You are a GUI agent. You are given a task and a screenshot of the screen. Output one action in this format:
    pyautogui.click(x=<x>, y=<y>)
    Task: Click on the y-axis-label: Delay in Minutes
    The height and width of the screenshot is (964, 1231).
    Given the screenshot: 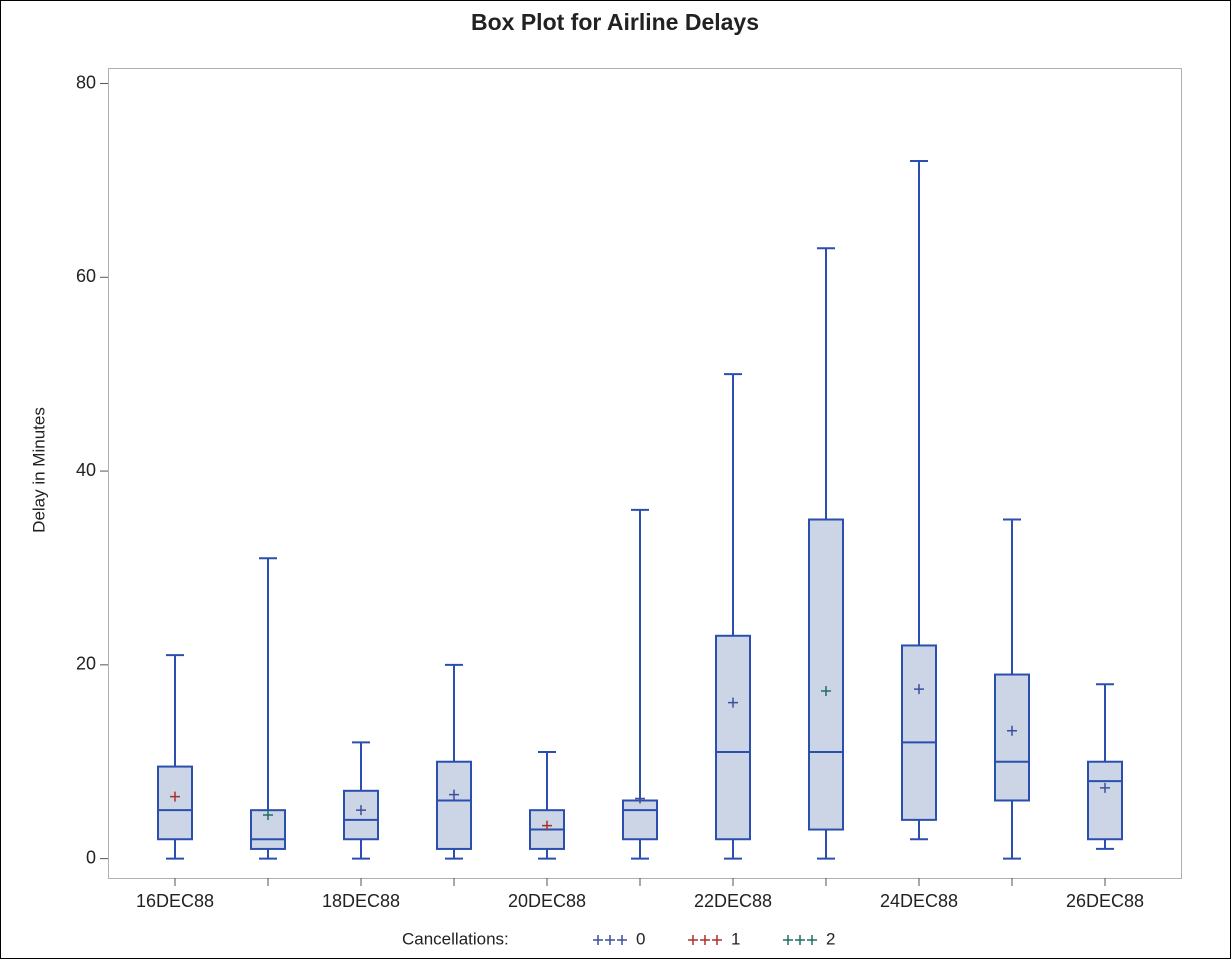 What is the action you would take?
    pyautogui.click(x=38, y=470)
    